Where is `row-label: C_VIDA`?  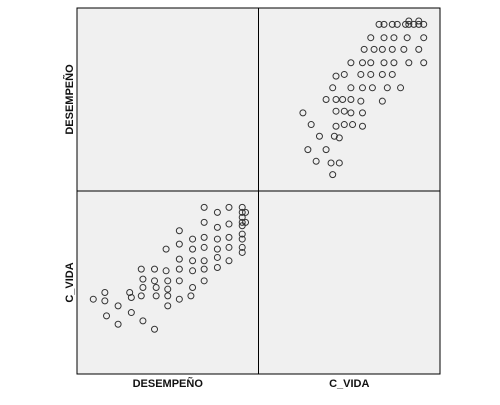
row-label: C_VIDA is located at coordinates (70, 282).